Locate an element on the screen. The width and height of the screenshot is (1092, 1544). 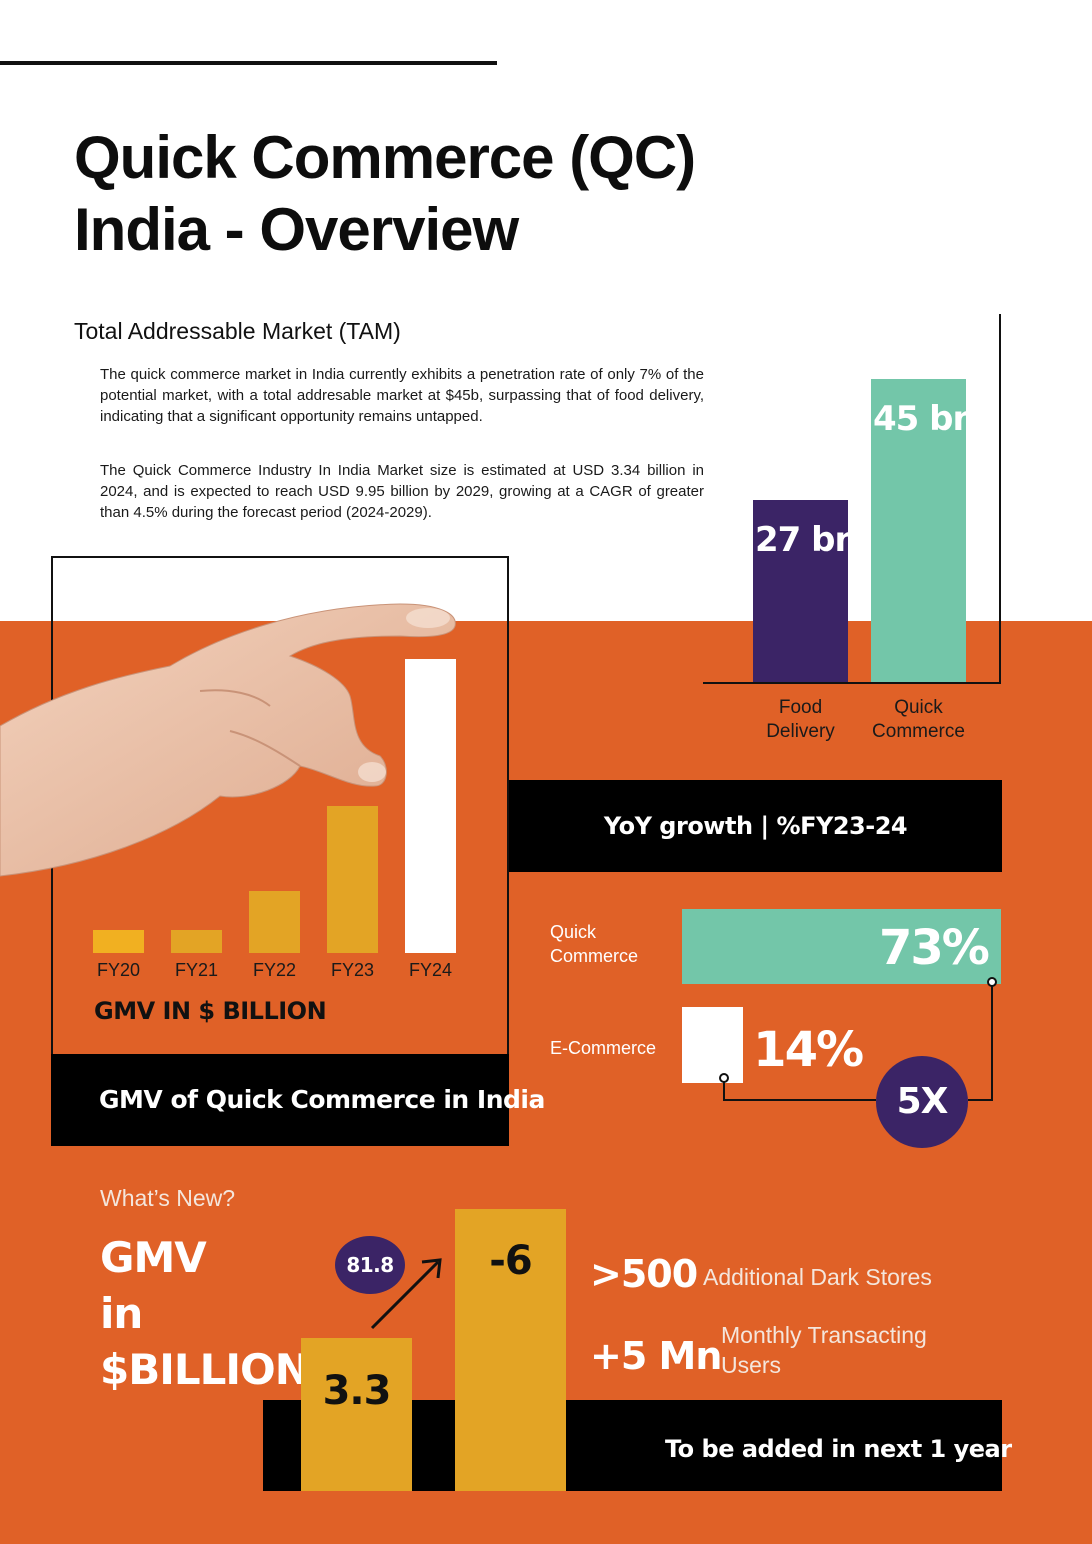
gmv-tick-fy24: FY24 is located at coordinates (430, 970).